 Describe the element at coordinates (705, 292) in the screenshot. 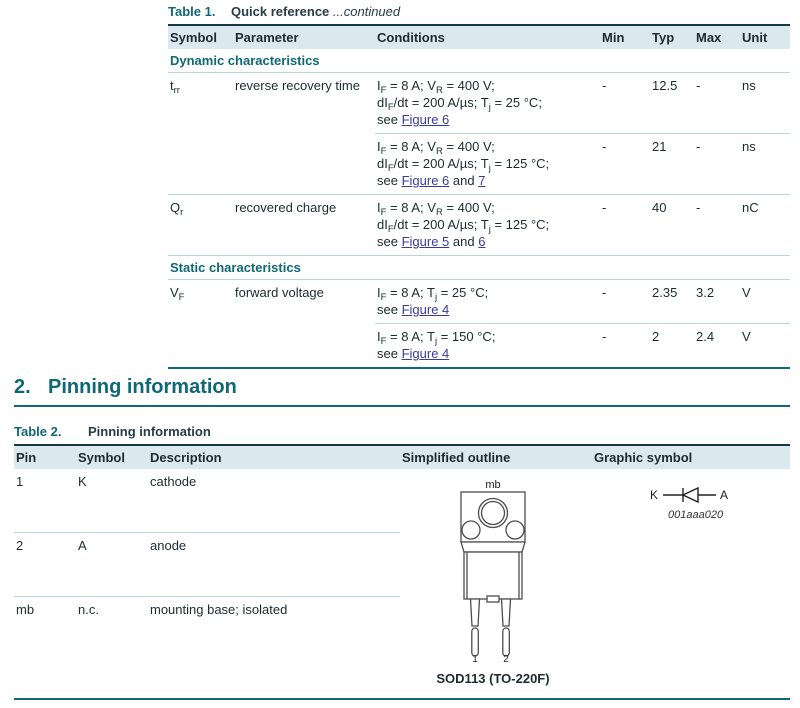

I see `cell-max: 3.2` at that location.